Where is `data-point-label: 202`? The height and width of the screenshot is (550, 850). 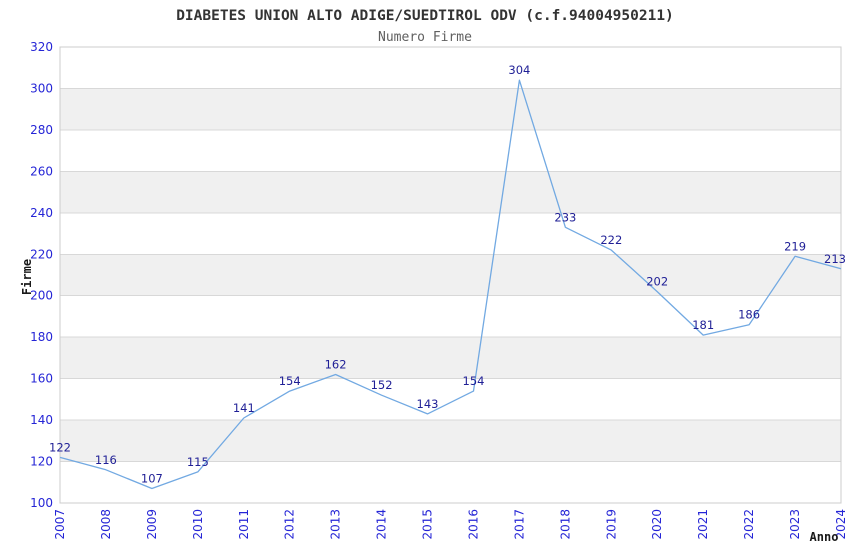
data-point-label: 202 is located at coordinates (657, 282).